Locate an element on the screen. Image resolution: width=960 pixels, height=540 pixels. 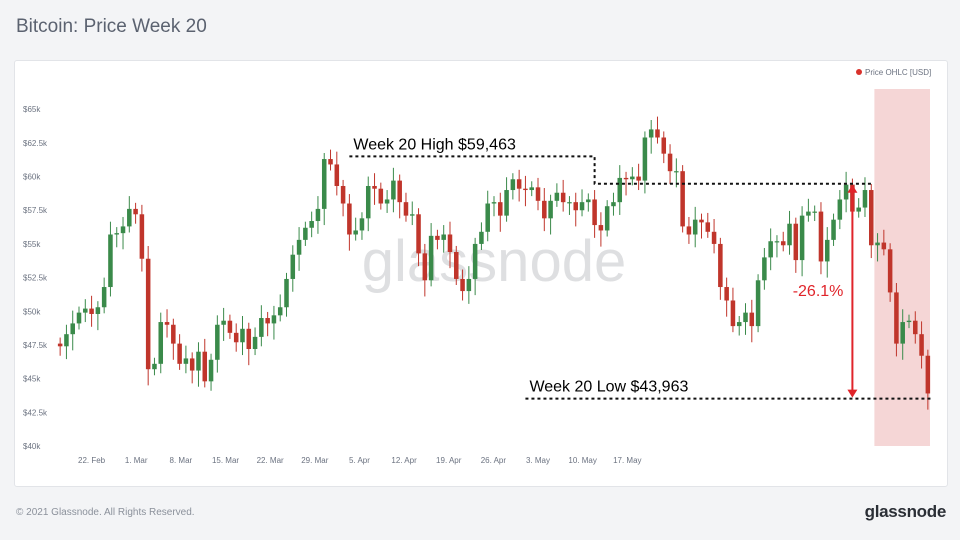
glassnode-logo: glassnode is located at coordinates (905, 511).